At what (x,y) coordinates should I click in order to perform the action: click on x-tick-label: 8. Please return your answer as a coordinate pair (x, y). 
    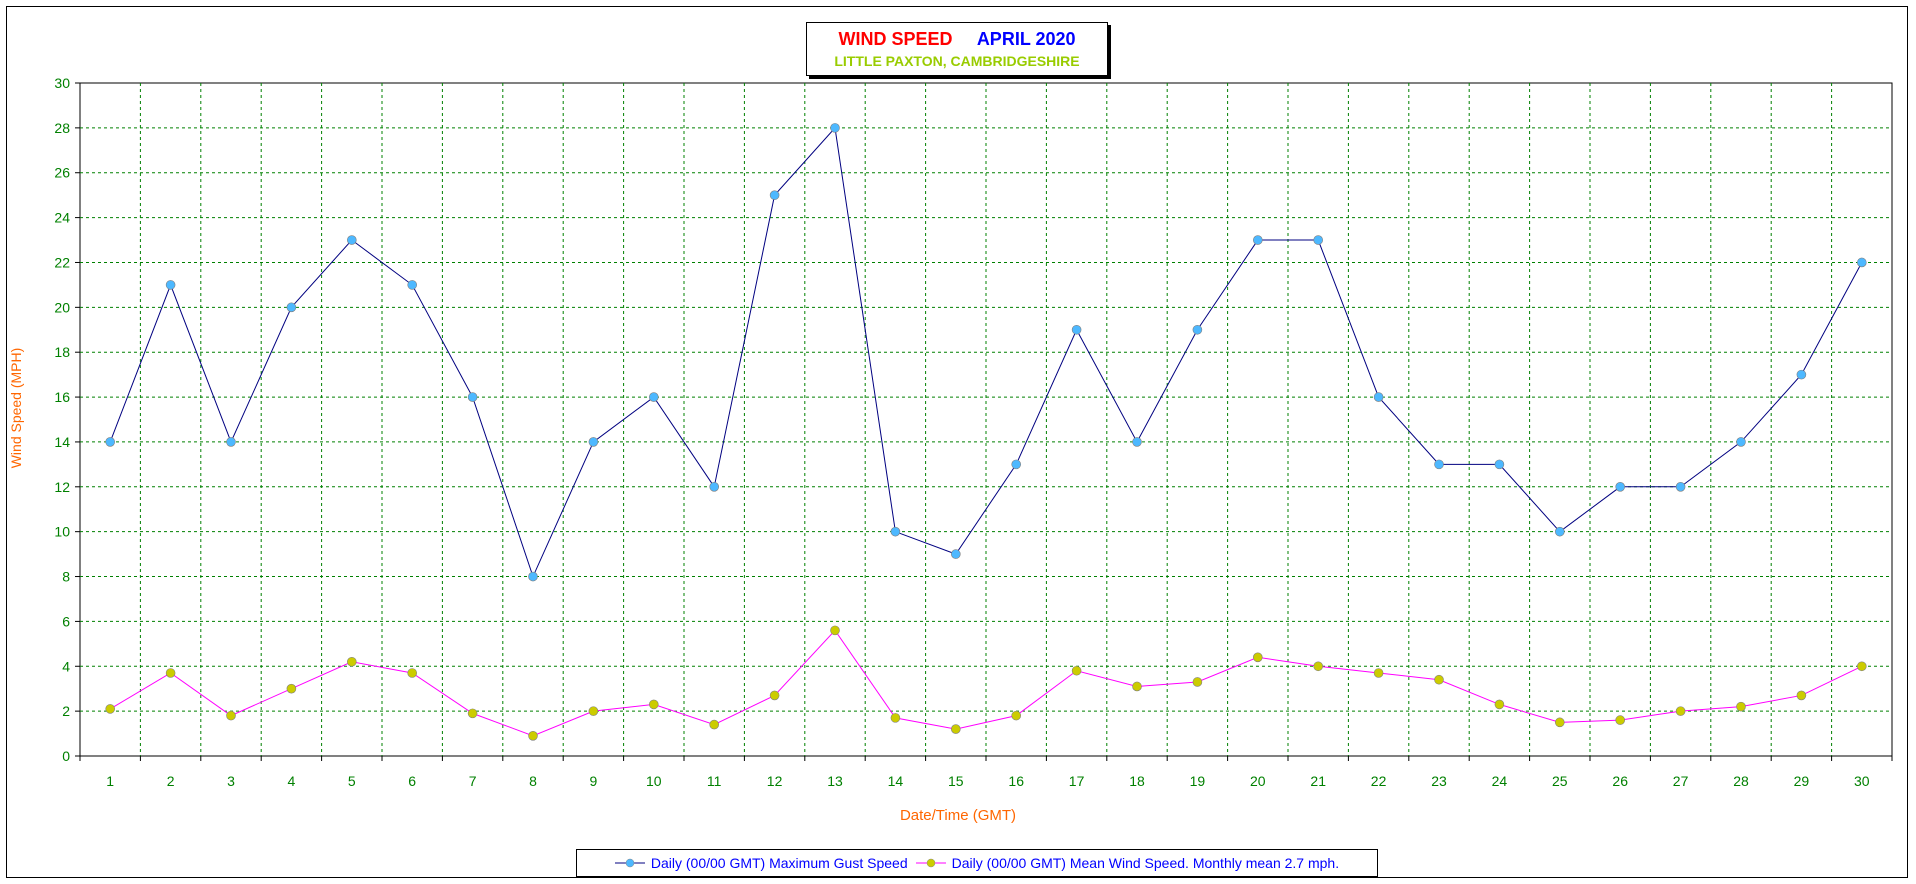
    Looking at the image, I should click on (533, 781).